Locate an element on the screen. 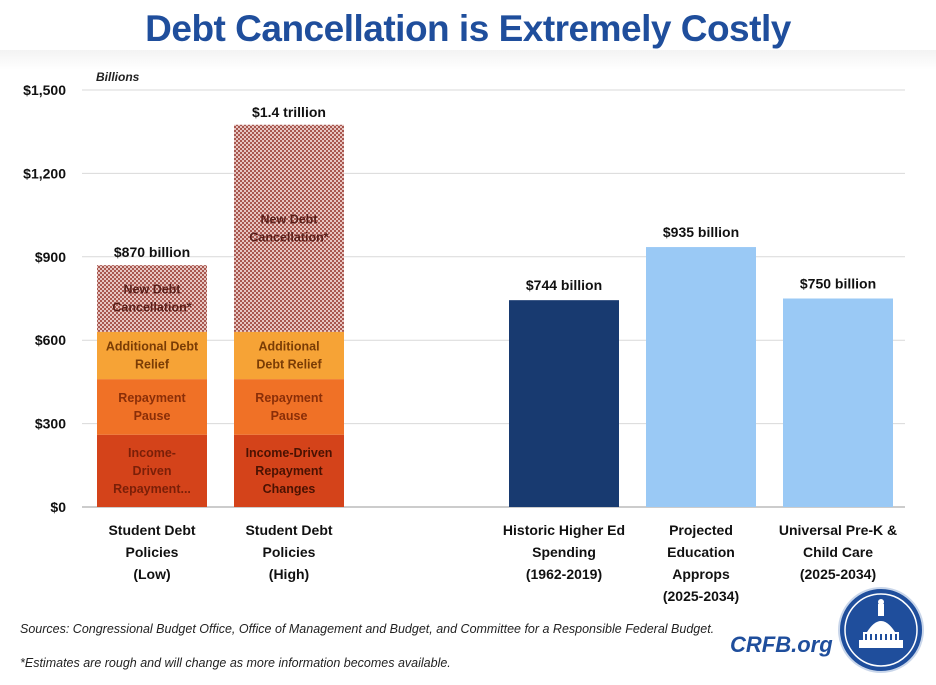  capitol-logo-icon is located at coordinates (881, 630).